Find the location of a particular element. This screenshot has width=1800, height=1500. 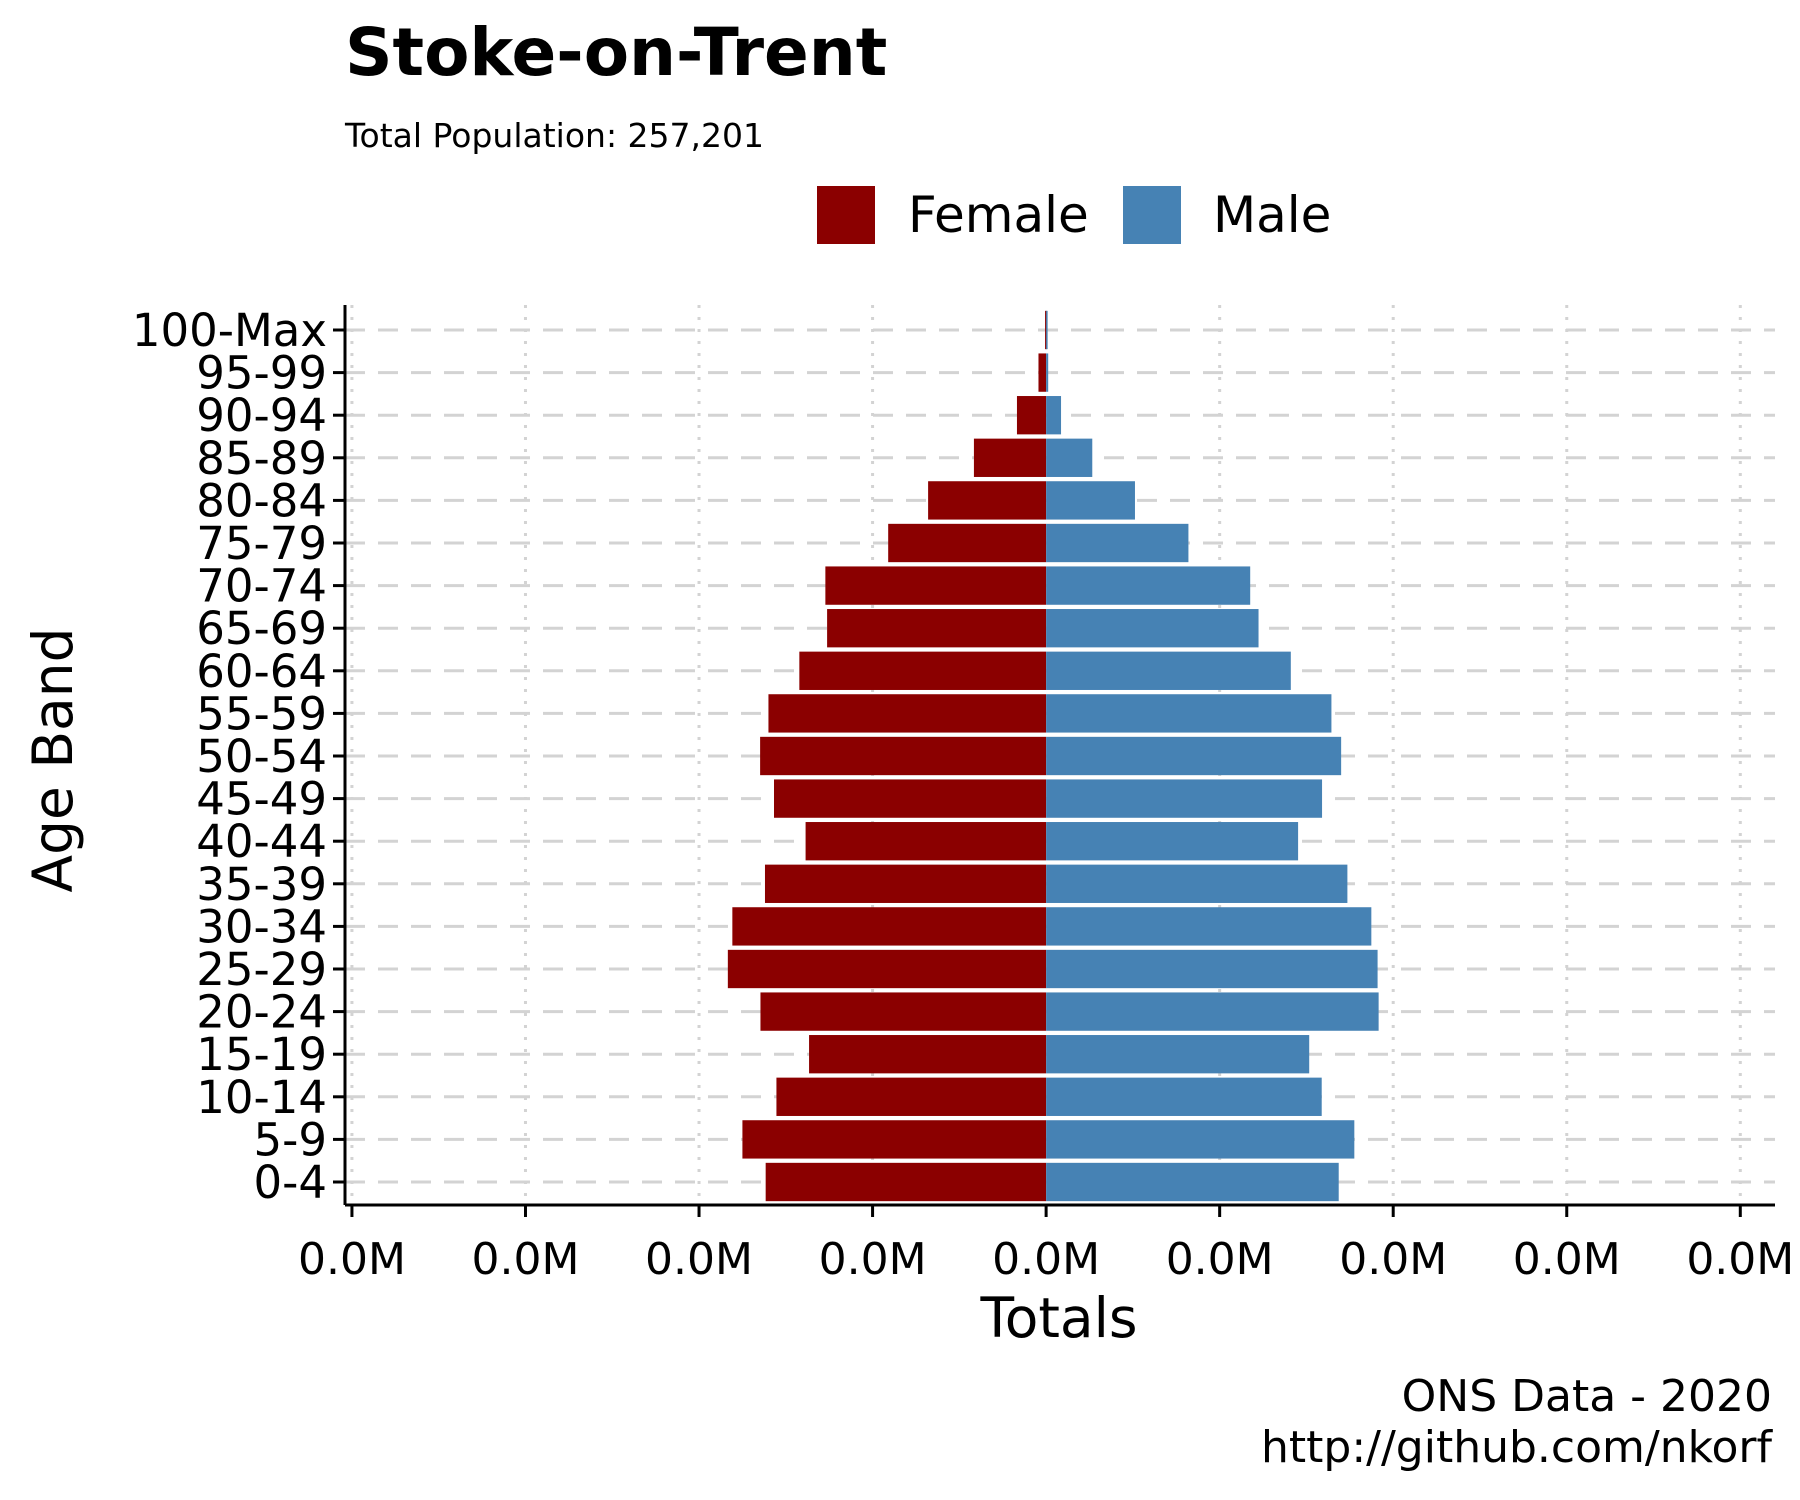

caption-url: http://github.com/nkorf is located at coordinates (1517, 1447).